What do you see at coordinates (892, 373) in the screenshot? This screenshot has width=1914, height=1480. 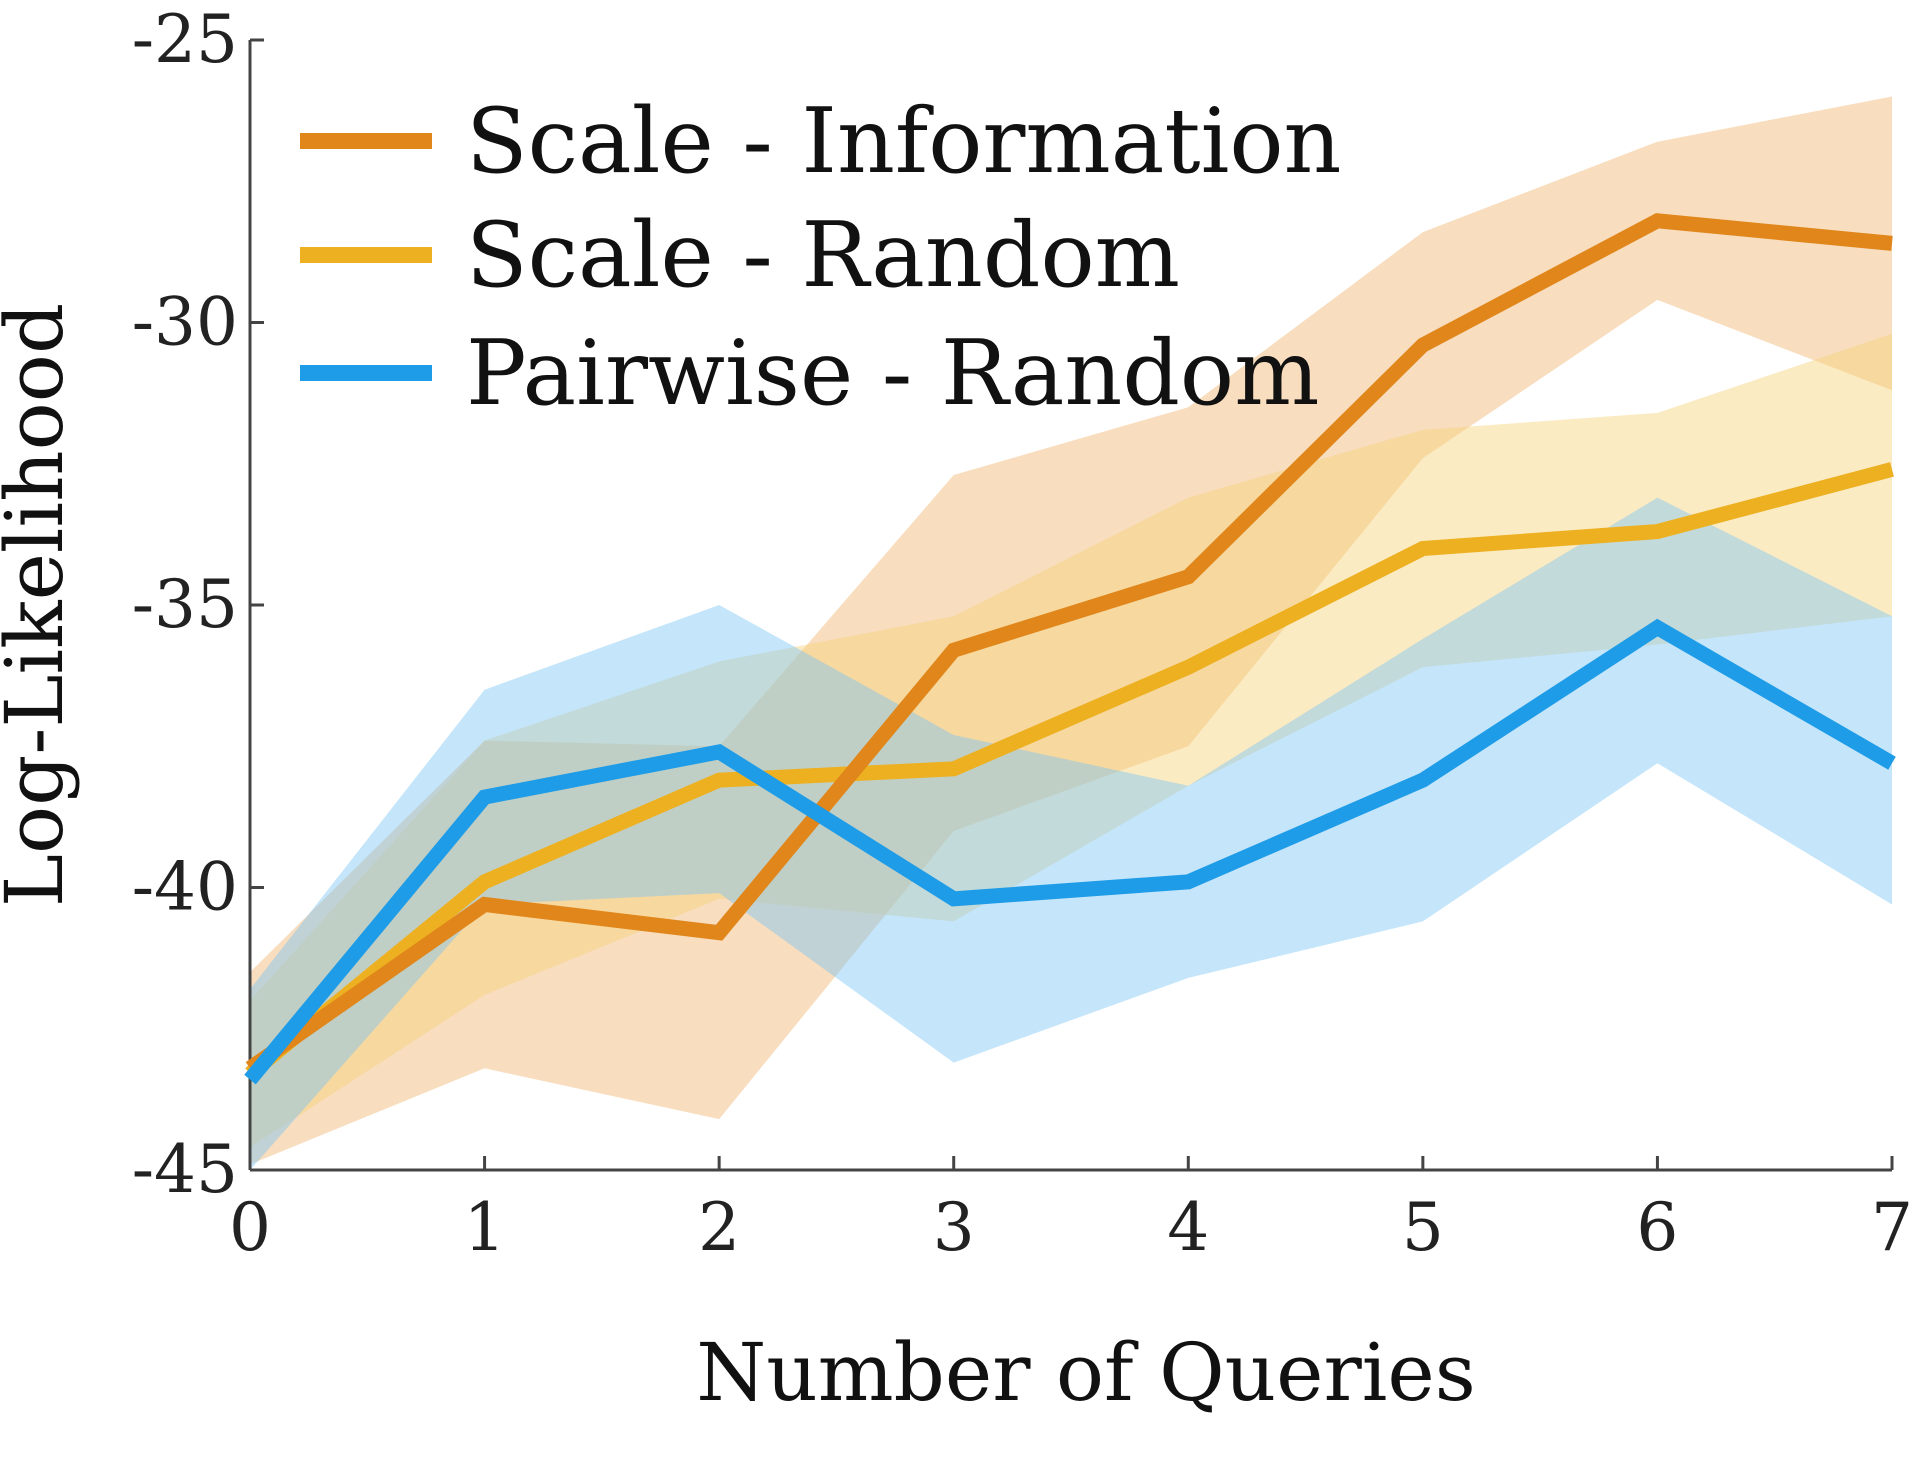 I see `legend-label-pairwise-random: Pairwise - Random` at bounding box center [892, 373].